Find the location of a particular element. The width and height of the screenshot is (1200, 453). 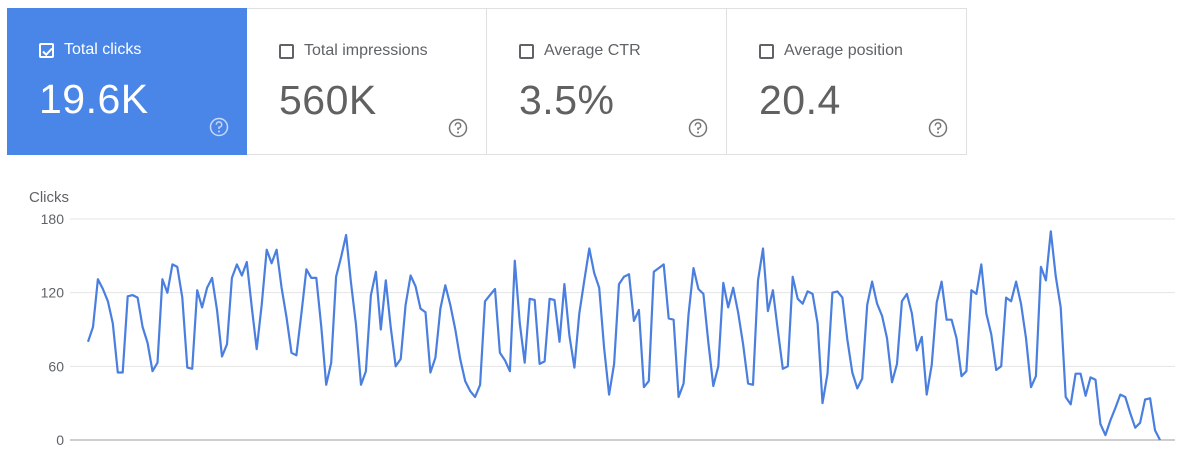

metric-card-average-position: Average position 20.4 is located at coordinates (847, 81).